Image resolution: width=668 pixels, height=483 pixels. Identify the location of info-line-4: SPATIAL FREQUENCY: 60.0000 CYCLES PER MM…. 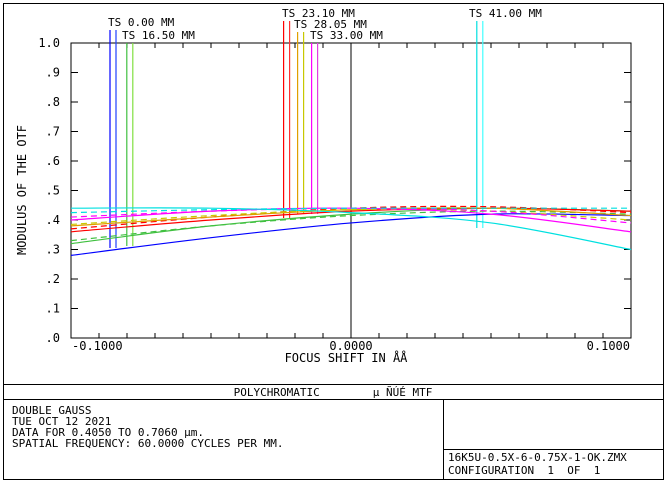
(148, 443).